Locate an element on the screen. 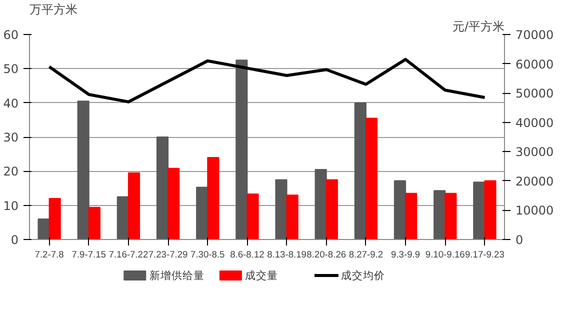  line-series is located at coordinates (267, 81).